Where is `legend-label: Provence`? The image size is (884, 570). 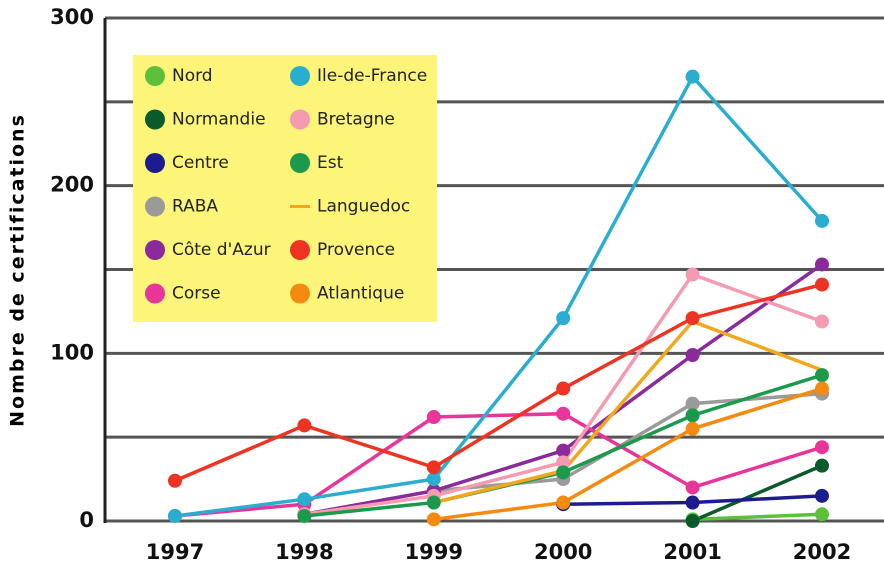
legend-label: Provence is located at coordinates (356, 250).